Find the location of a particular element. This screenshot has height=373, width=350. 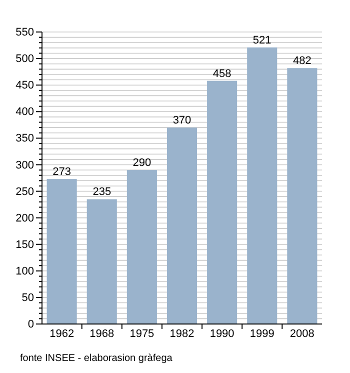

y-tick-label: 350 is located at coordinates (25, 138).